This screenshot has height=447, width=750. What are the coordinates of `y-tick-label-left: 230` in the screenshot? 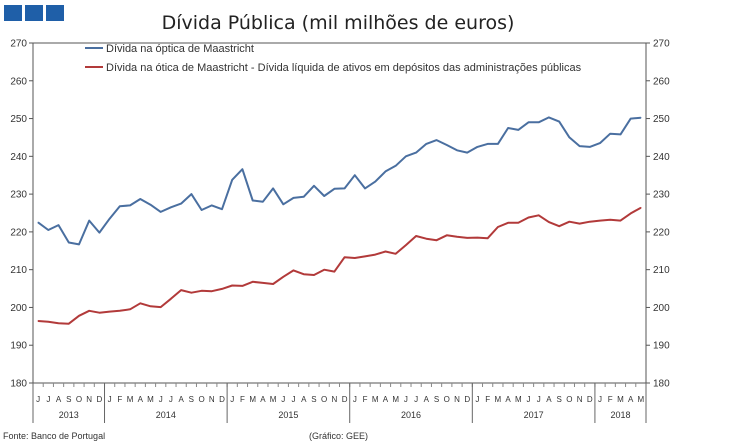 It's located at (18, 195).